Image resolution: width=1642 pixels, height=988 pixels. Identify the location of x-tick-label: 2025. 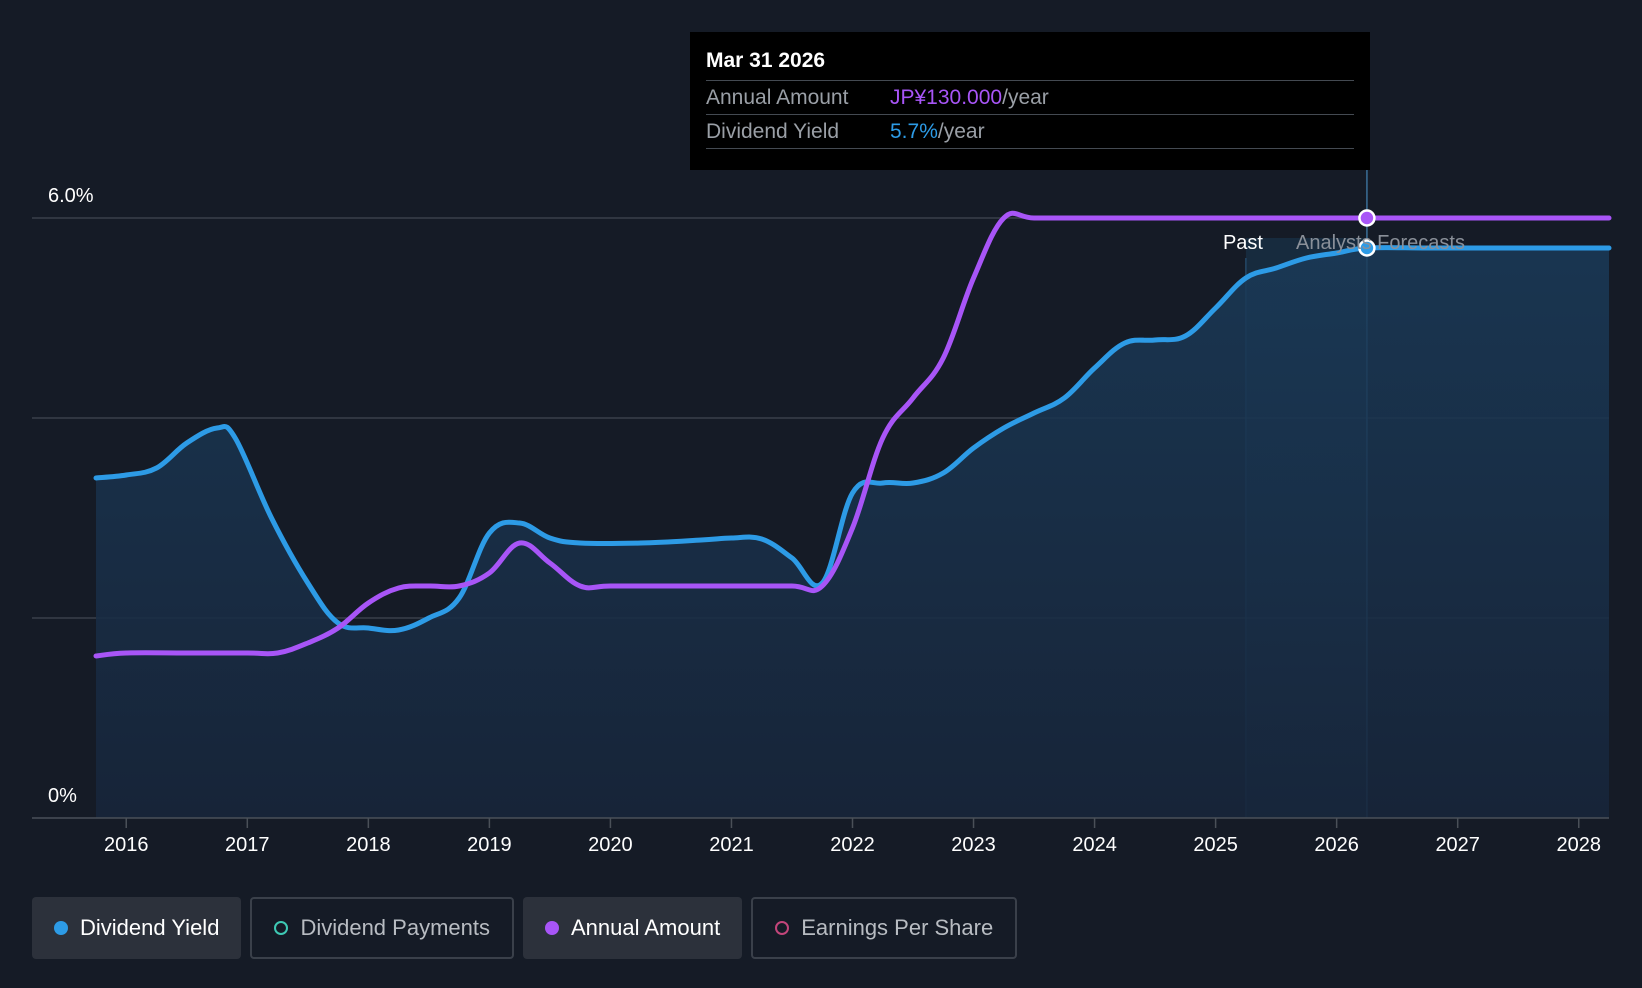
(1215, 845).